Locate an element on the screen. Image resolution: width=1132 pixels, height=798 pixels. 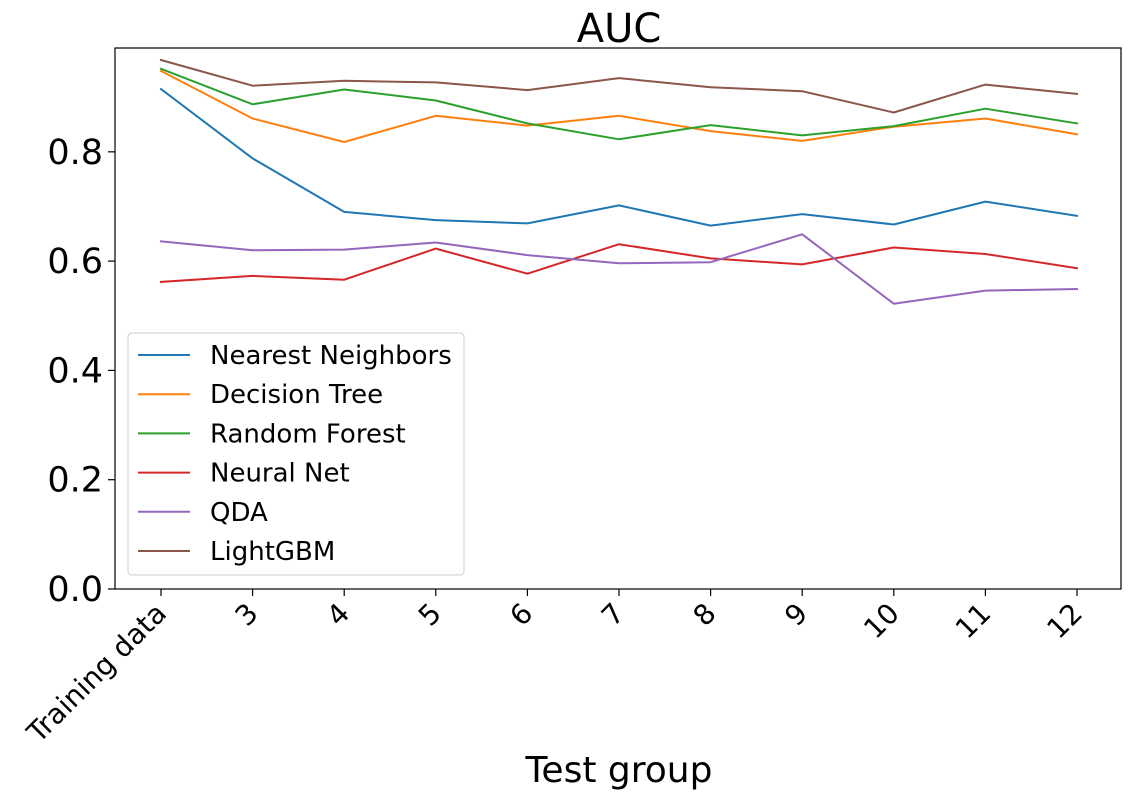
series-line-qda is located at coordinates (619, 269).